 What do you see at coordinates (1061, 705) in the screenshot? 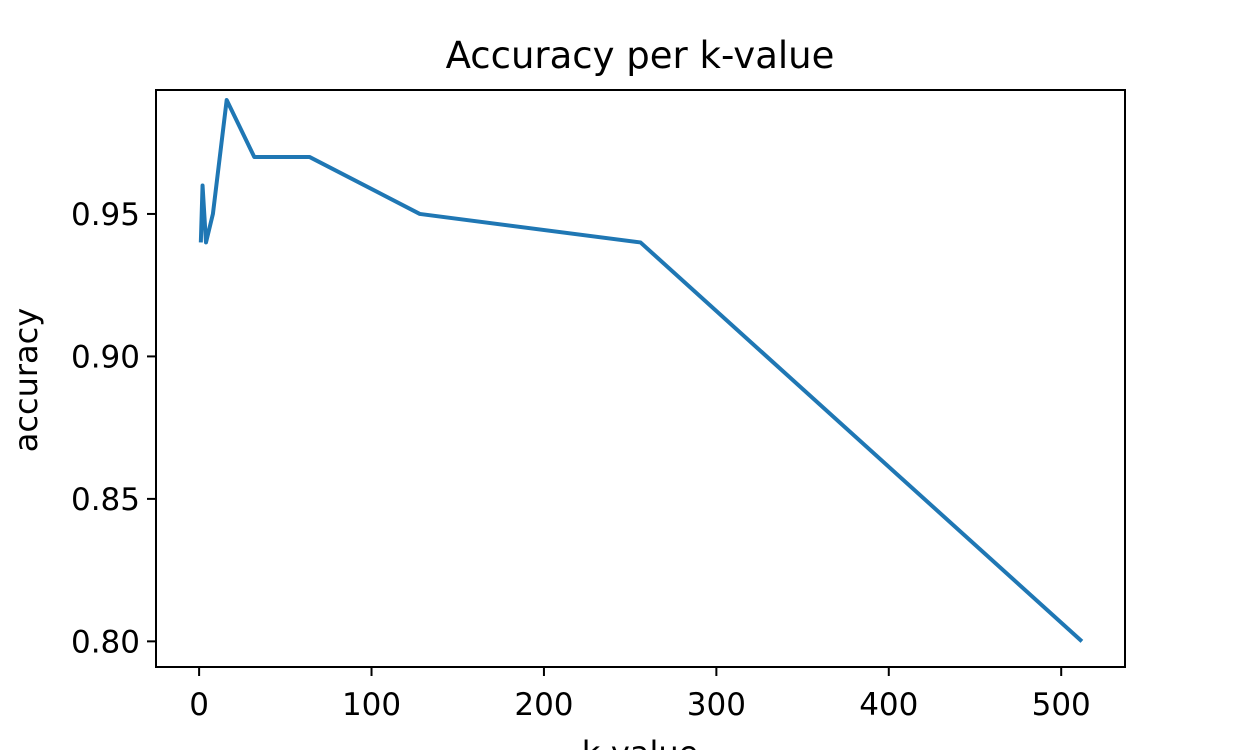
I see `x-tick-label: 500` at bounding box center [1061, 705].